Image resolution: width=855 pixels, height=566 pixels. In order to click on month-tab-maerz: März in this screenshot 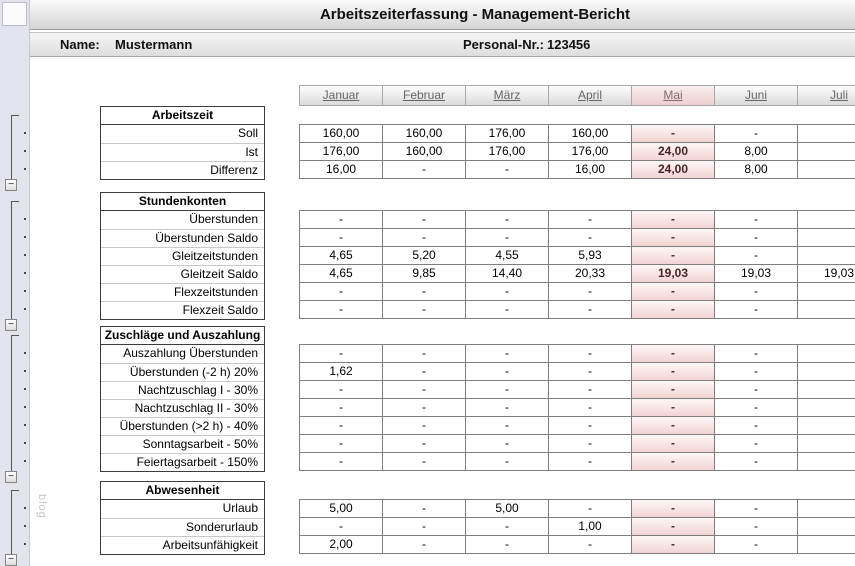, I will do `click(507, 95)`.